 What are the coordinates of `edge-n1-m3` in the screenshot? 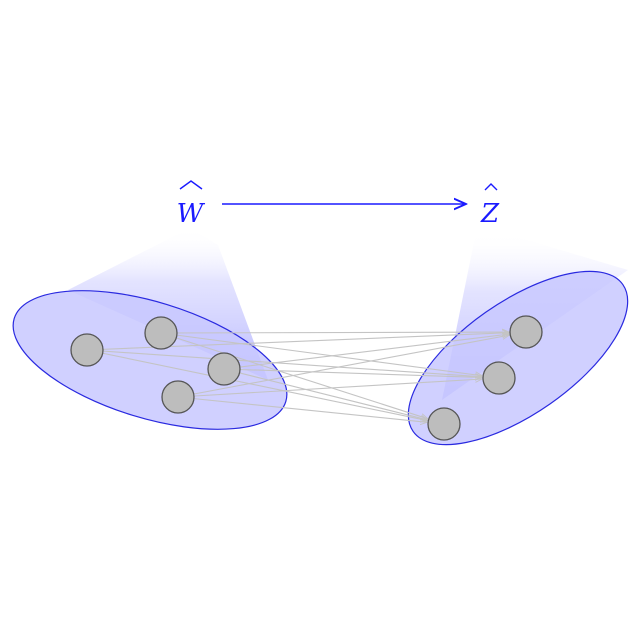 It's located at (256, 385).